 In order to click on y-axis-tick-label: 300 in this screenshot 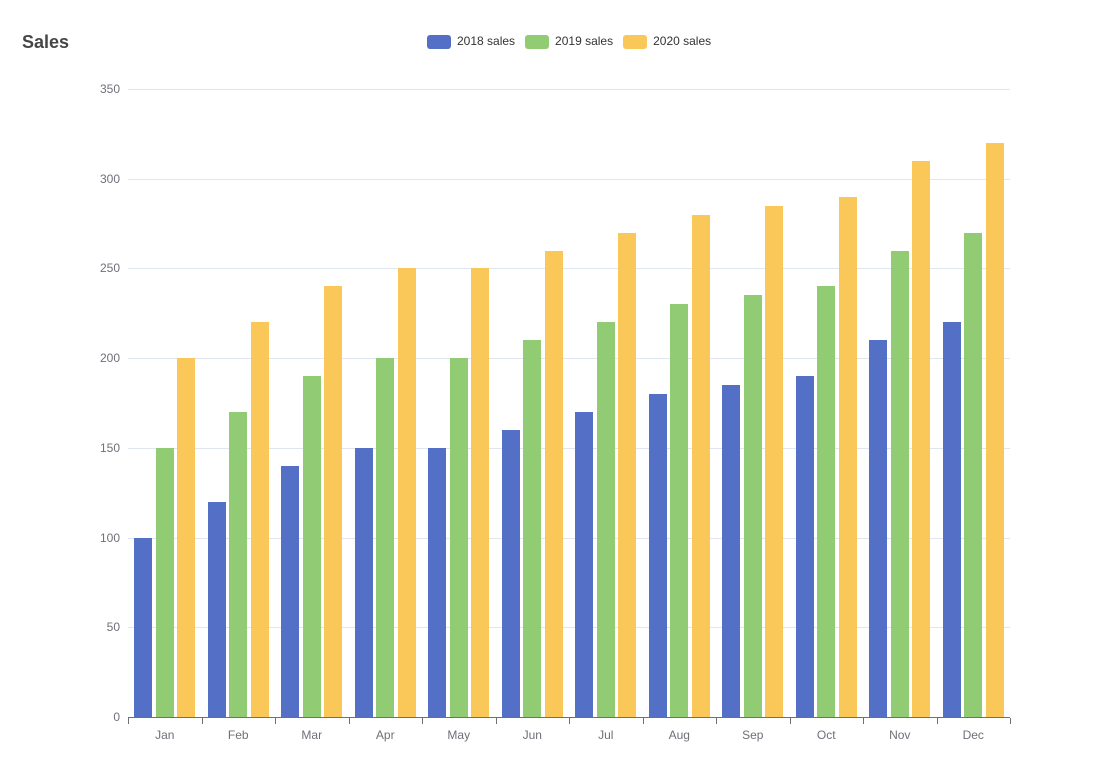, I will do `click(109, 178)`.